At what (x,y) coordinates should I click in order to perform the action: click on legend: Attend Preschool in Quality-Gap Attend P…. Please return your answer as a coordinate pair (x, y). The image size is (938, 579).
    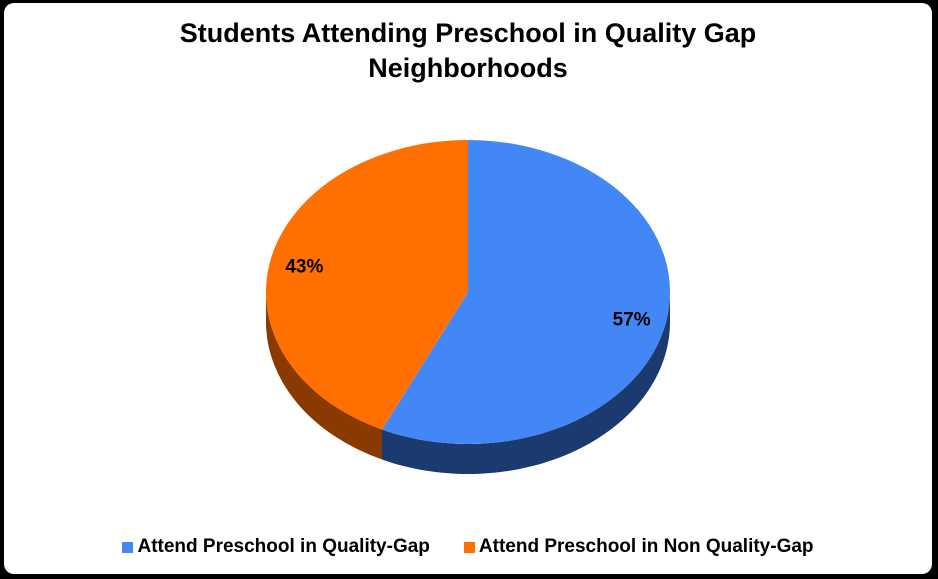
    Looking at the image, I should click on (468, 547).